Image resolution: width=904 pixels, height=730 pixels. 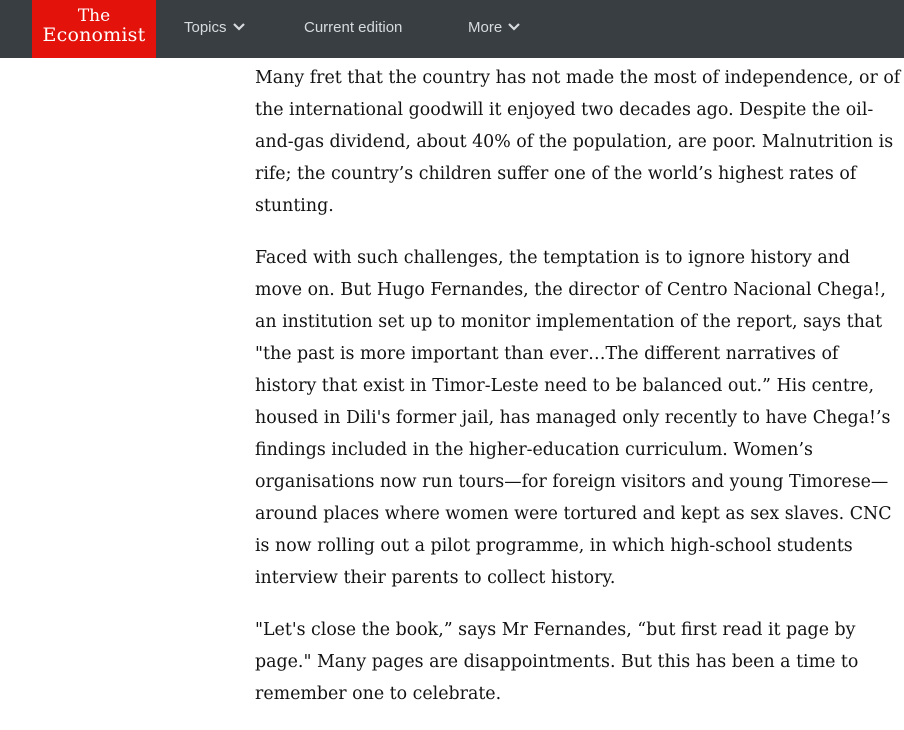 I want to click on logo-line-the: The, so click(x=94, y=16).